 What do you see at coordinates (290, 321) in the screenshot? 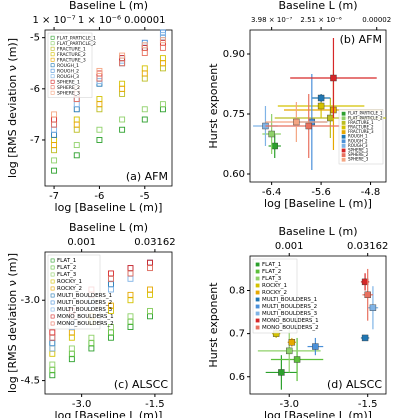
I see `legend-label: MONO_BOULDERS_1` at bounding box center [290, 321].